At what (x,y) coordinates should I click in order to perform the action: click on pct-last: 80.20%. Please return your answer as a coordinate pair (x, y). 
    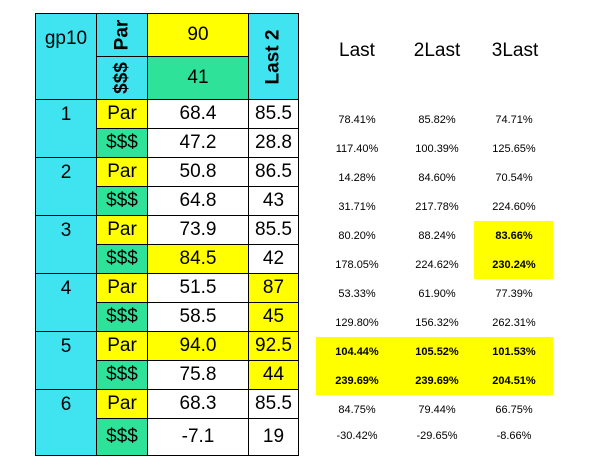
    Looking at the image, I should click on (357, 236).